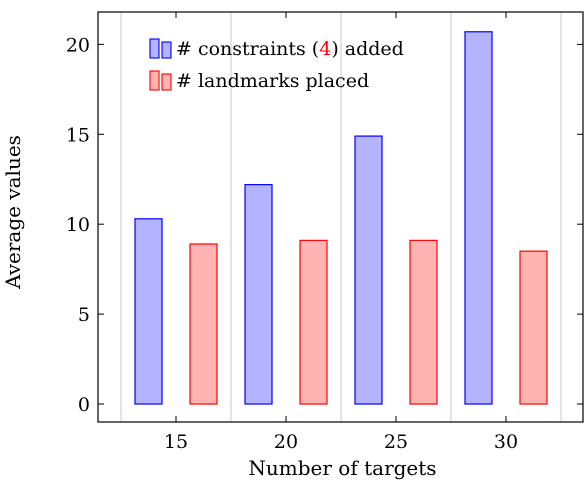 This screenshot has height=484, width=586. What do you see at coordinates (13, 212) in the screenshot?
I see `y-axis-title: Average values` at bounding box center [13, 212].